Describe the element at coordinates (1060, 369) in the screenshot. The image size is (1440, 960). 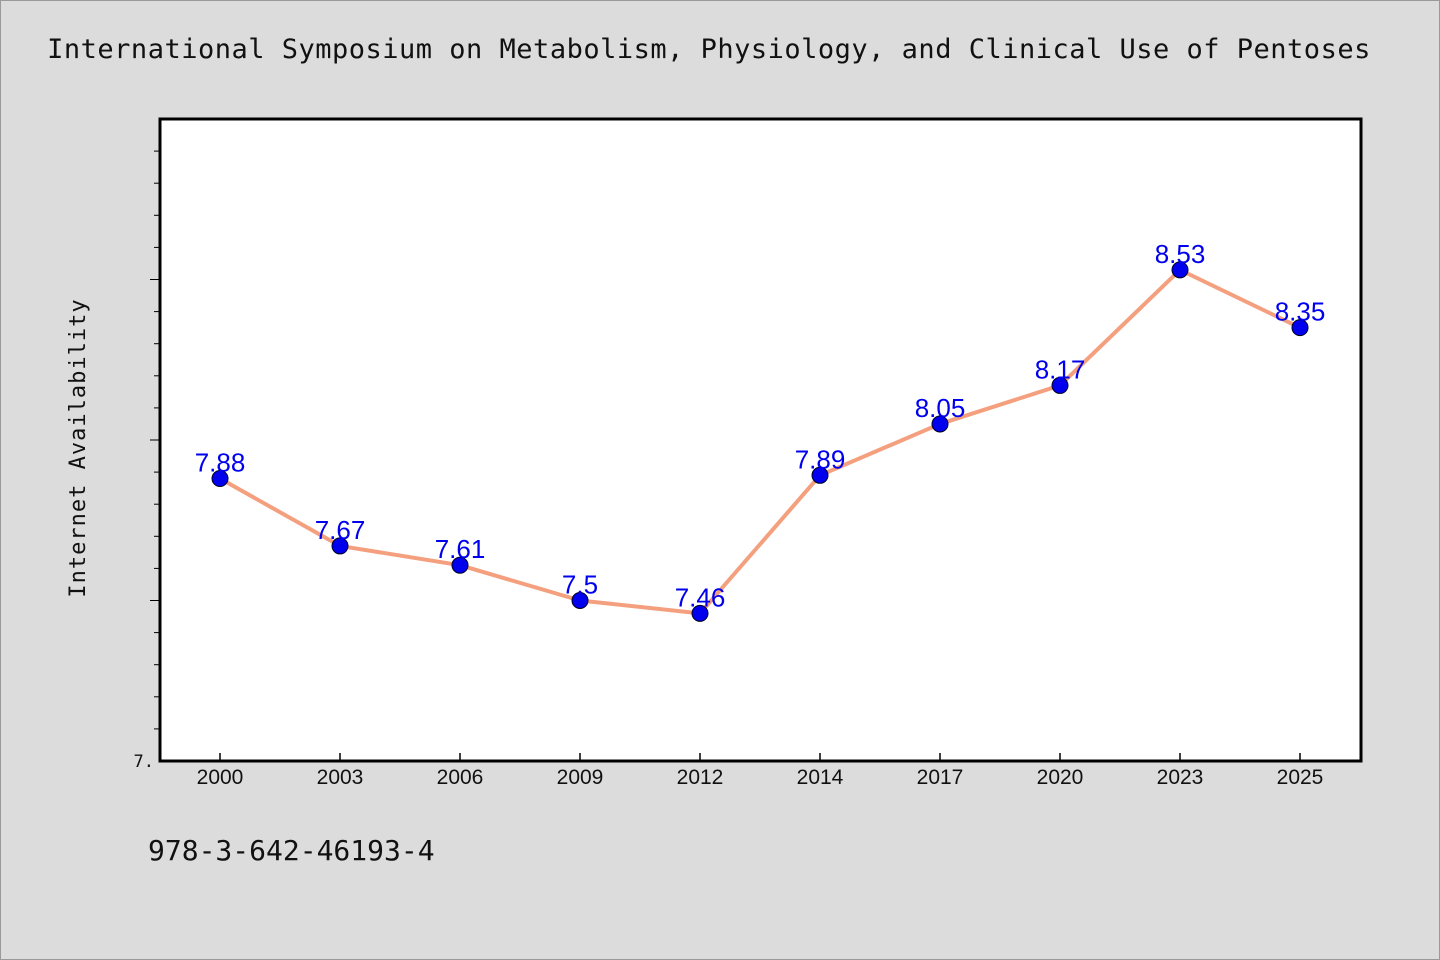
I see `data-label: 8.17` at that location.